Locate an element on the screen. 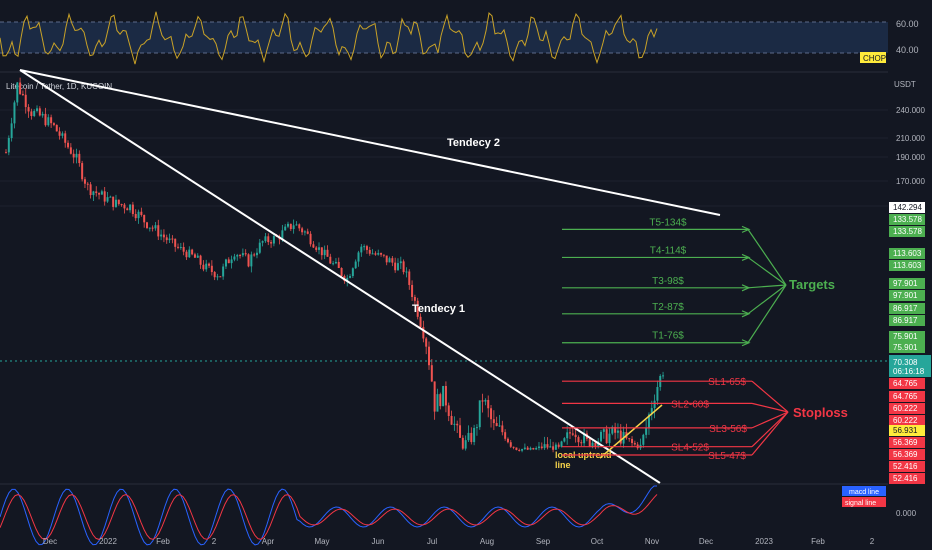 The width and height of the screenshot is (932, 550). stoploss-label: SL3-56$ is located at coordinates (728, 429).